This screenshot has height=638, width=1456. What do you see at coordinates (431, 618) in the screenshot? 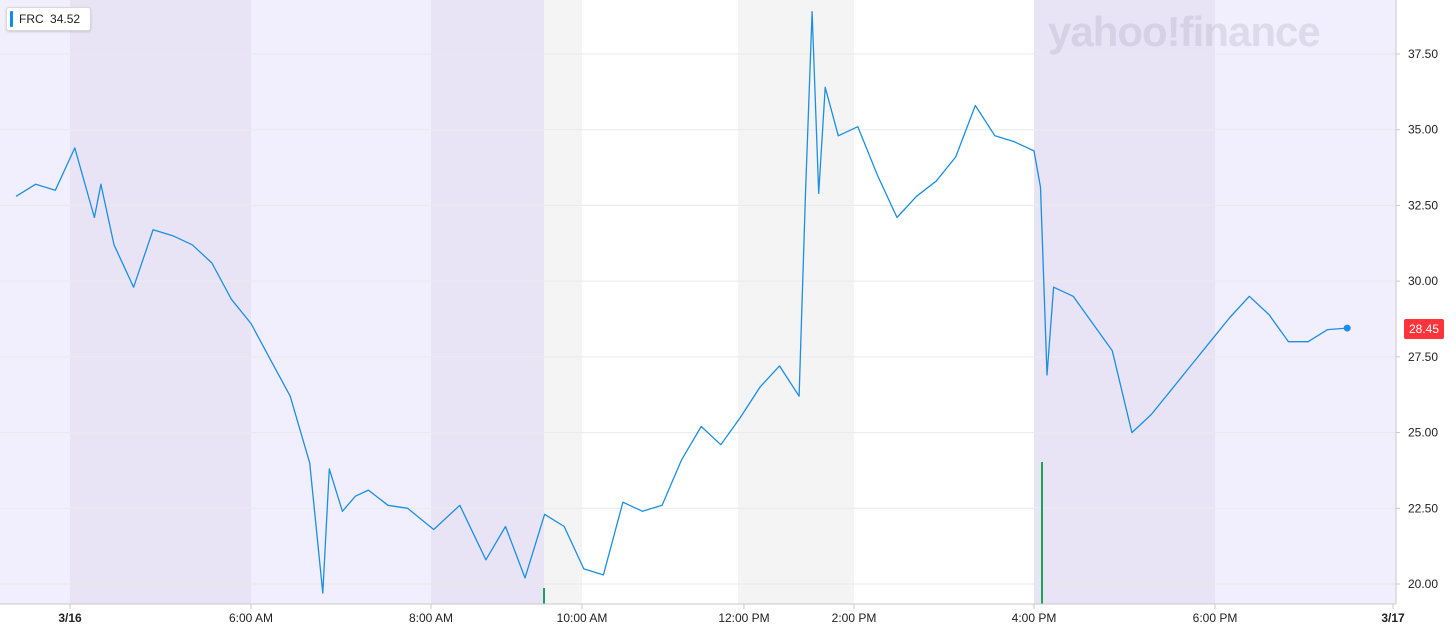
I see `x-tick-label: 8:00 AM` at bounding box center [431, 618].